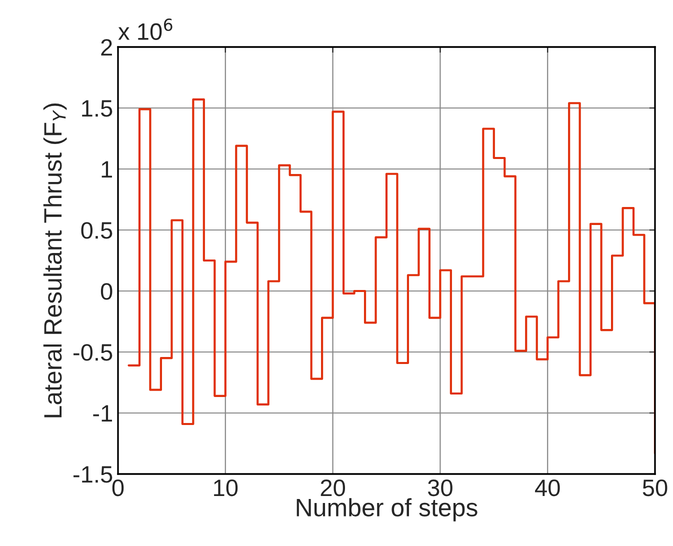  I want to click on y-tick-label: 0, so click(106, 291).